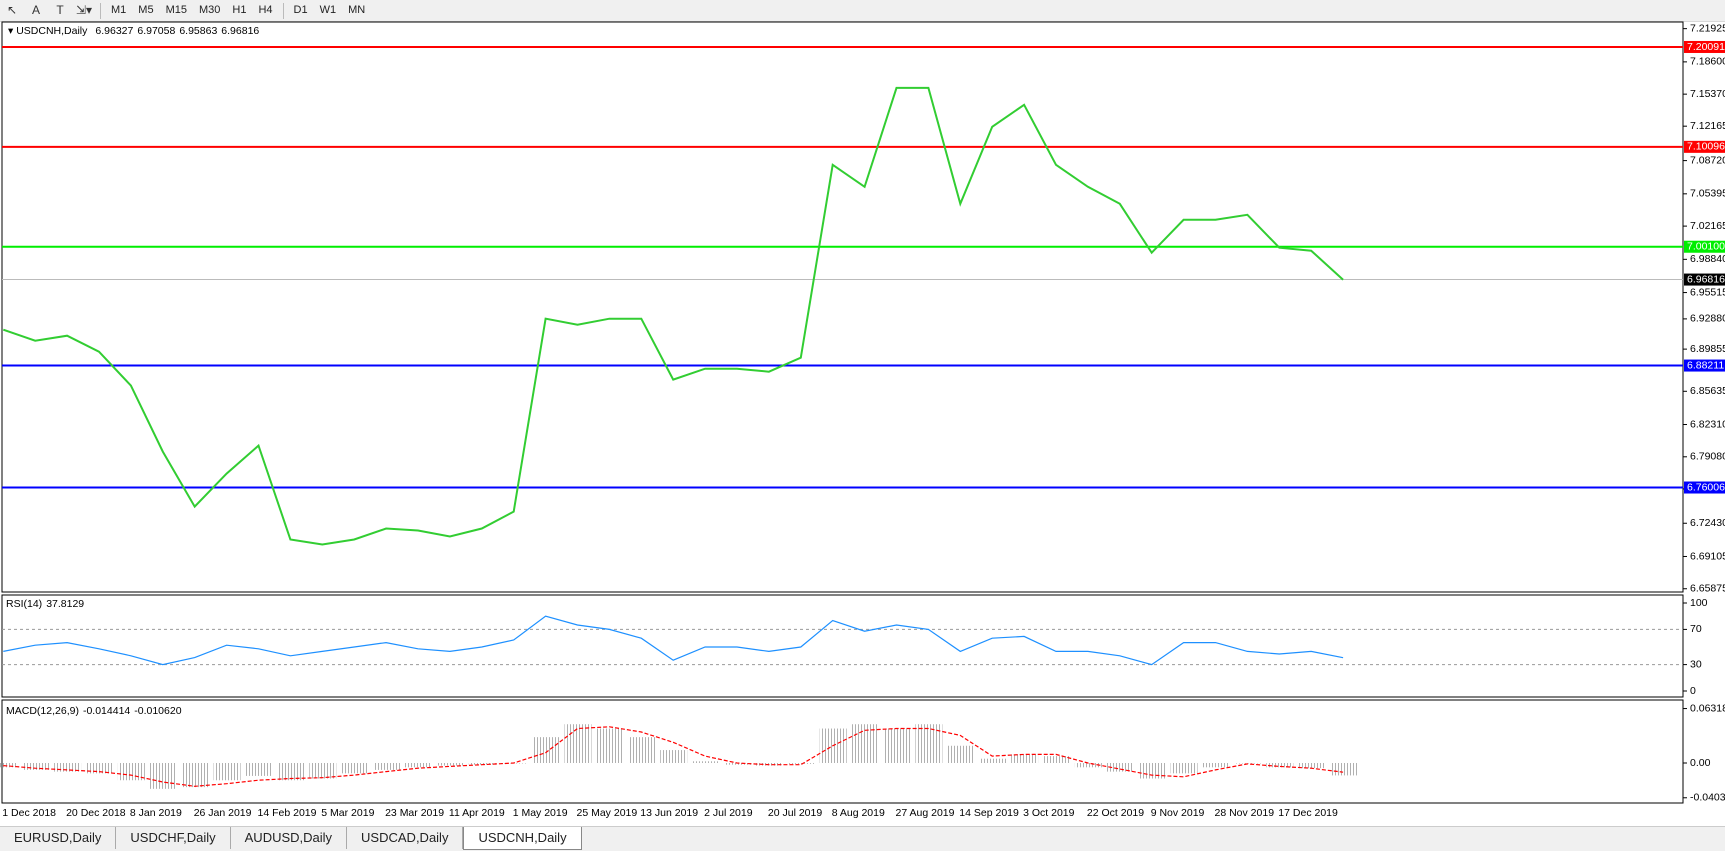 The image size is (1725, 851). What do you see at coordinates (795, 813) in the screenshot?
I see `x-tick-label: 20 Jul 2019` at bounding box center [795, 813].